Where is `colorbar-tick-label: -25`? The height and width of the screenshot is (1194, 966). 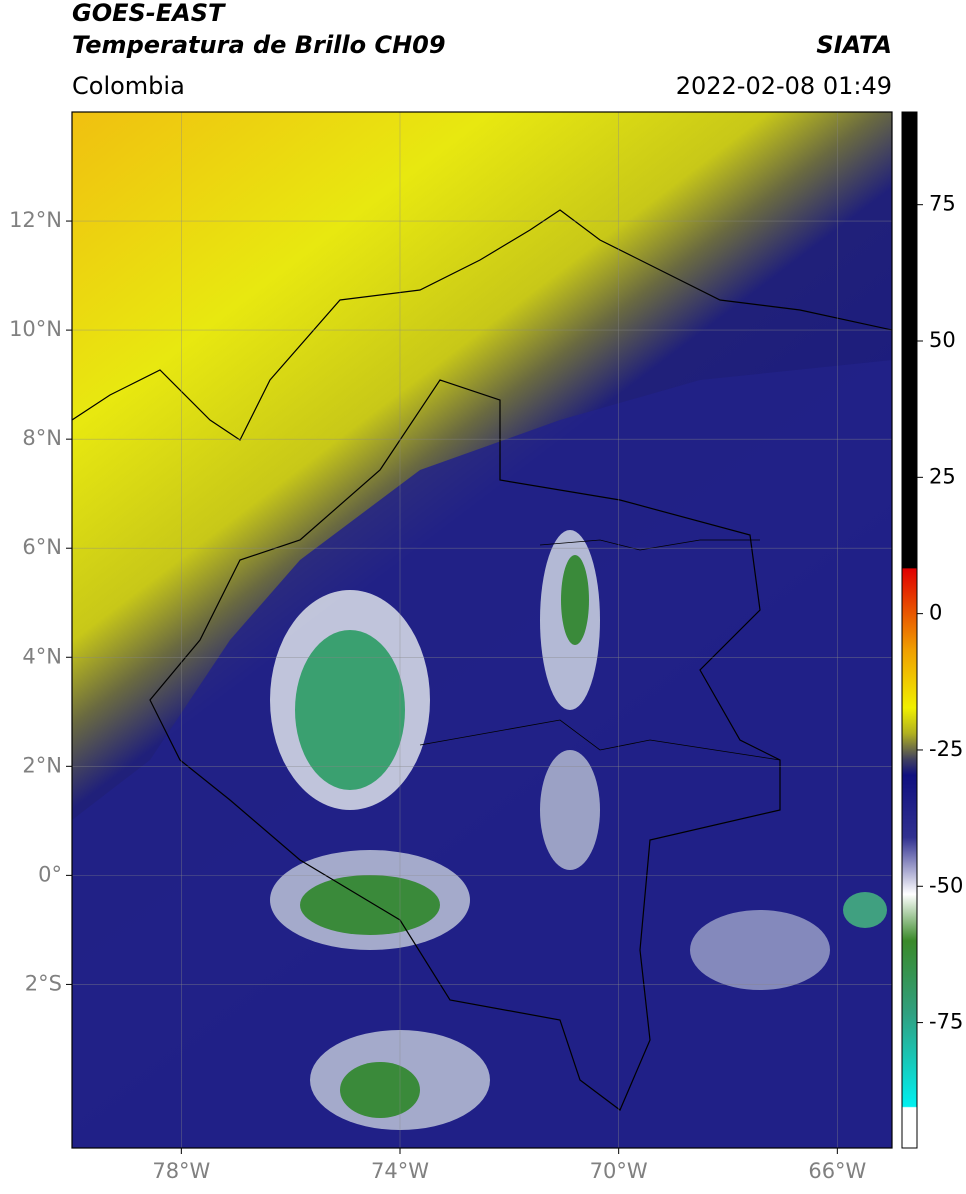
colorbar-tick-label: -25 is located at coordinates (946, 749).